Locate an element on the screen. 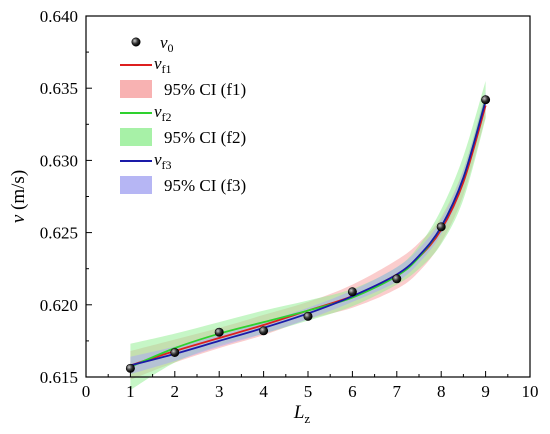 The width and height of the screenshot is (550, 434). y-tick-label: 0.625 is located at coordinates (59, 233).